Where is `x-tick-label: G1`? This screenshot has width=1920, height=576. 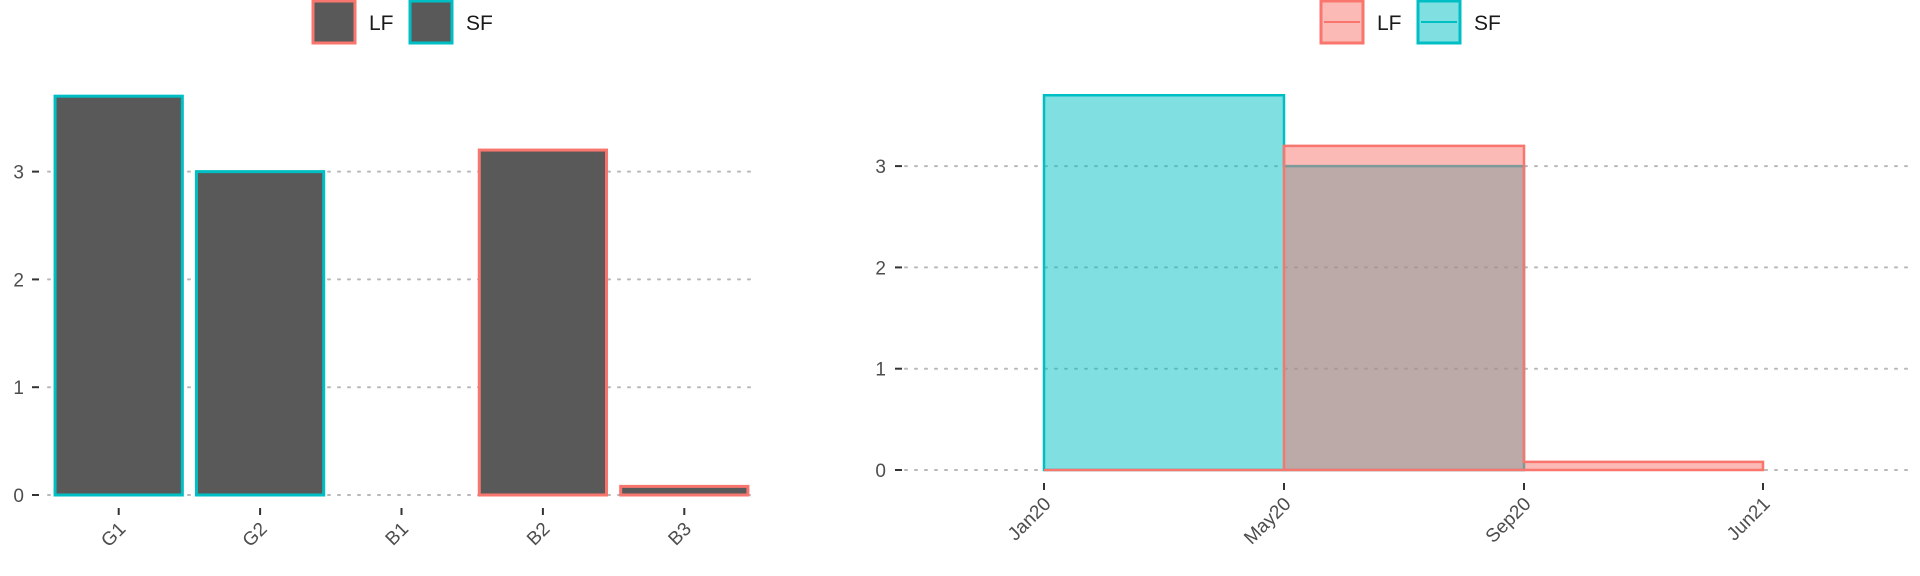
x-tick-label: G1 is located at coordinates (113, 535).